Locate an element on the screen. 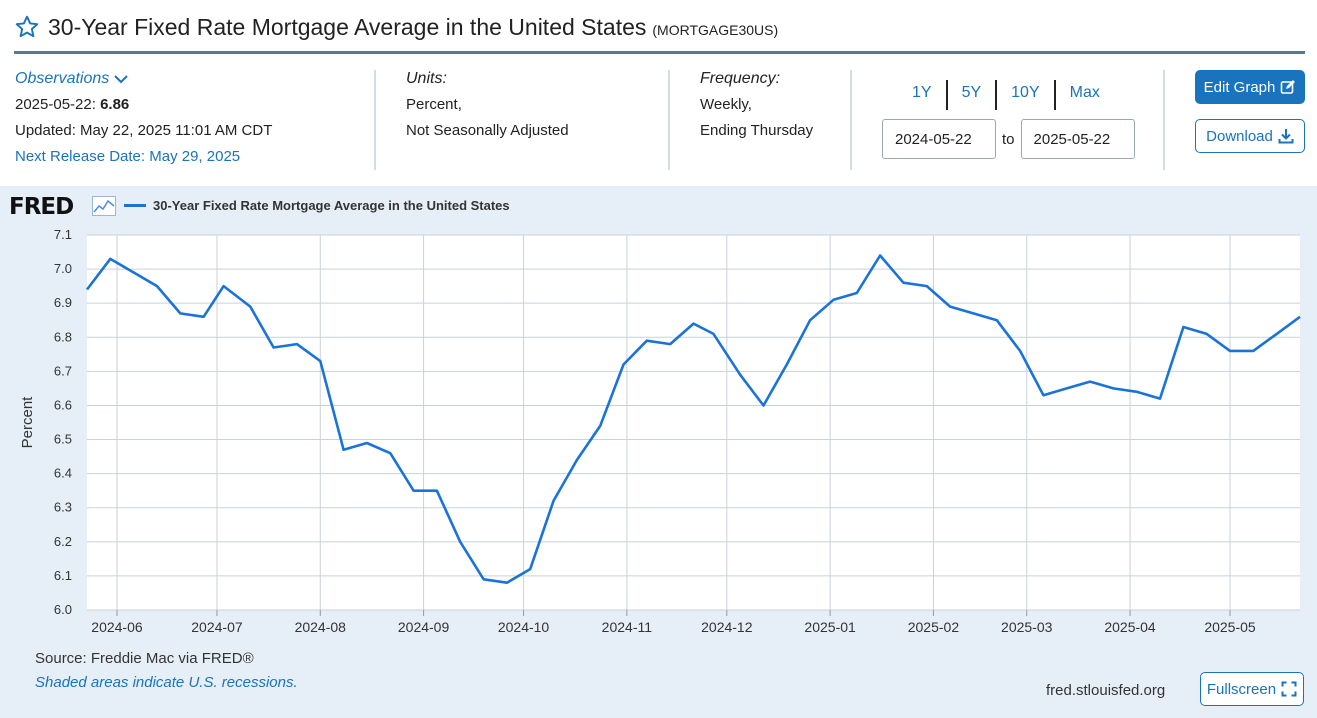  x-tick-label: 2024-07 is located at coordinates (217, 627).